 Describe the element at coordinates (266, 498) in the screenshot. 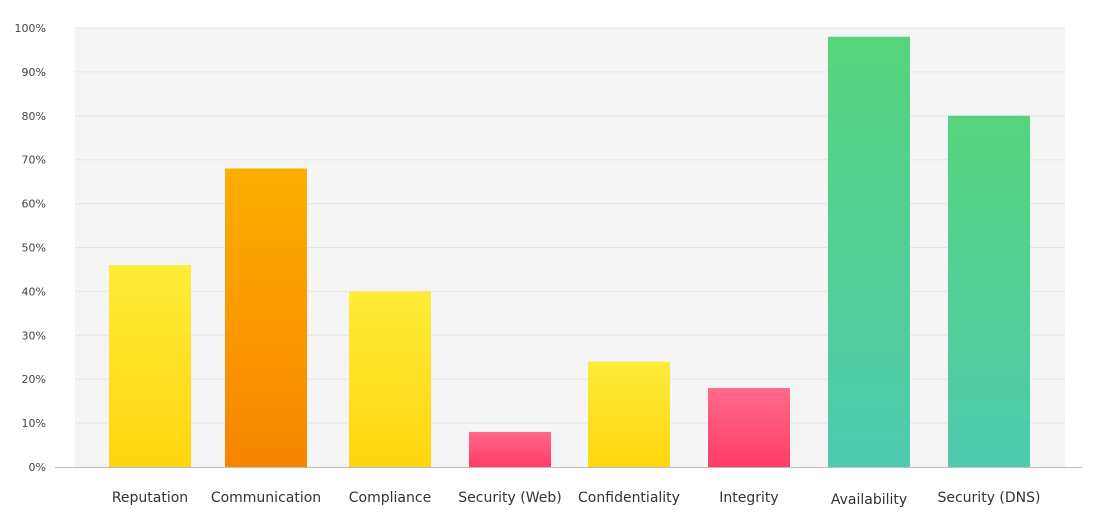

I see `x-tick-label: Communication` at that location.